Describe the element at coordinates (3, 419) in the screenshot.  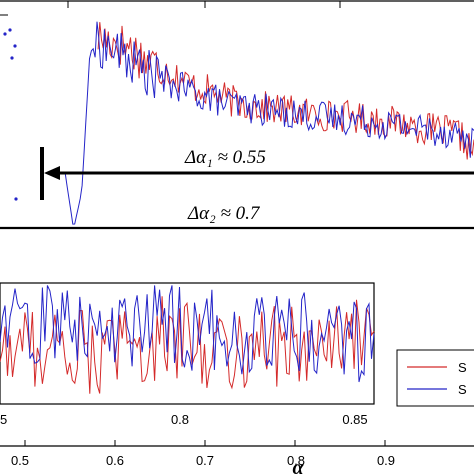
I see `inset-tick-label: 5` at that location.